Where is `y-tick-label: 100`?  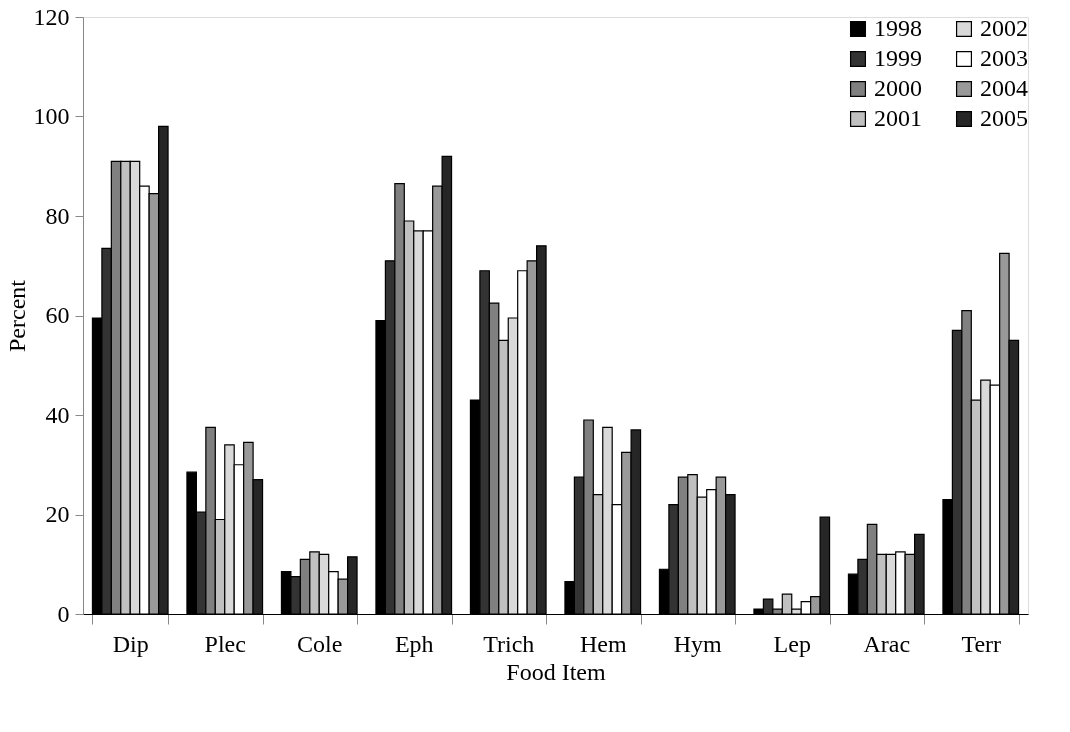
y-tick-label: 100 is located at coordinates (51, 116).